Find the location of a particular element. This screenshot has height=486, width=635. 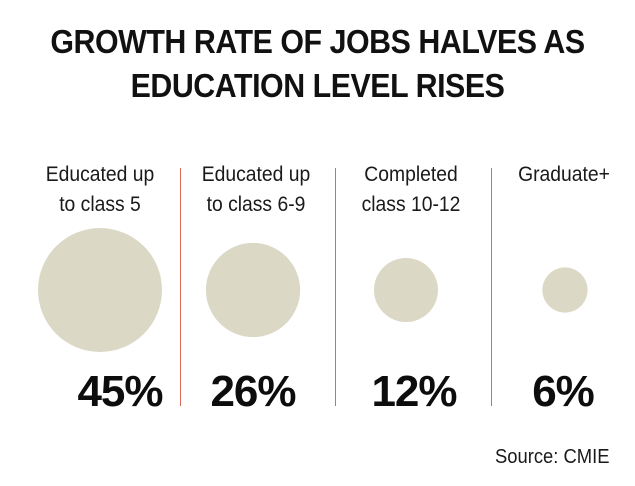

category-label-1: Educated up to class 5 is located at coordinates (99, 190).